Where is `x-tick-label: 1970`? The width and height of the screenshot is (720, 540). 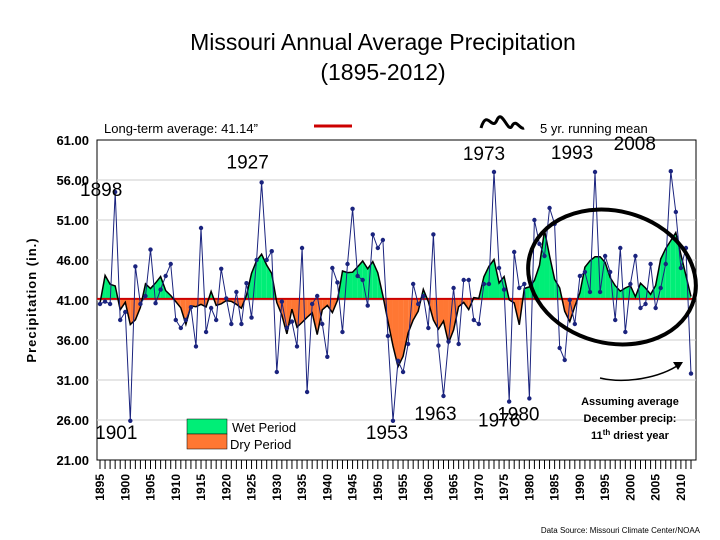
x-tick-label: 1970 is located at coordinates (479, 487).